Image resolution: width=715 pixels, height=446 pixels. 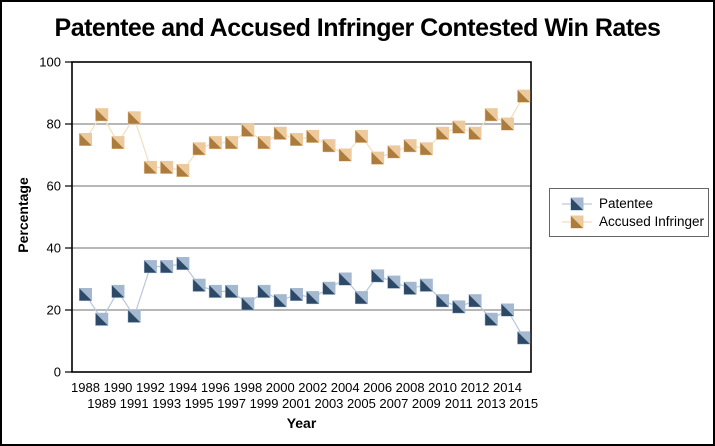 I want to click on y-tick-label: 20, so click(x=54, y=310).